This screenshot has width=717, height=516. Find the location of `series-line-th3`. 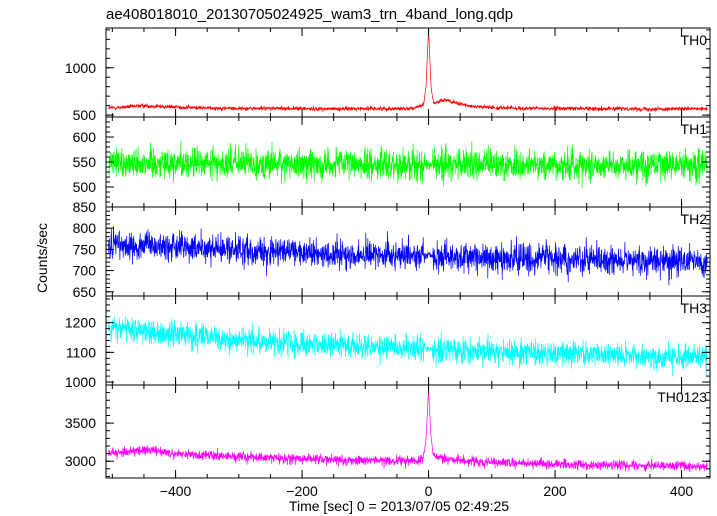

series-line-th3 is located at coordinates (408, 346).